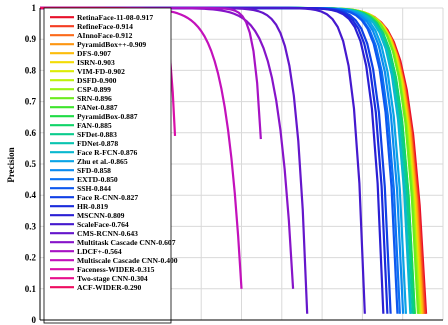  I want to click on legend-label: SFD-0.858, so click(94, 170).